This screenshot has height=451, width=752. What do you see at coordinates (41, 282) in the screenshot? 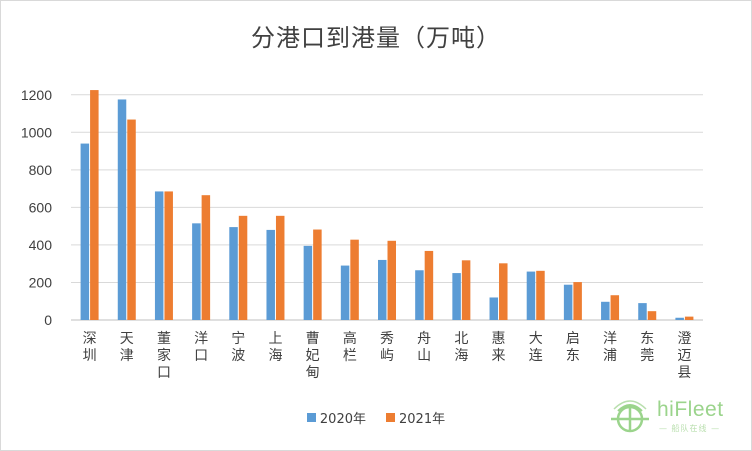
I see `y-tick-label: 200` at bounding box center [41, 282].